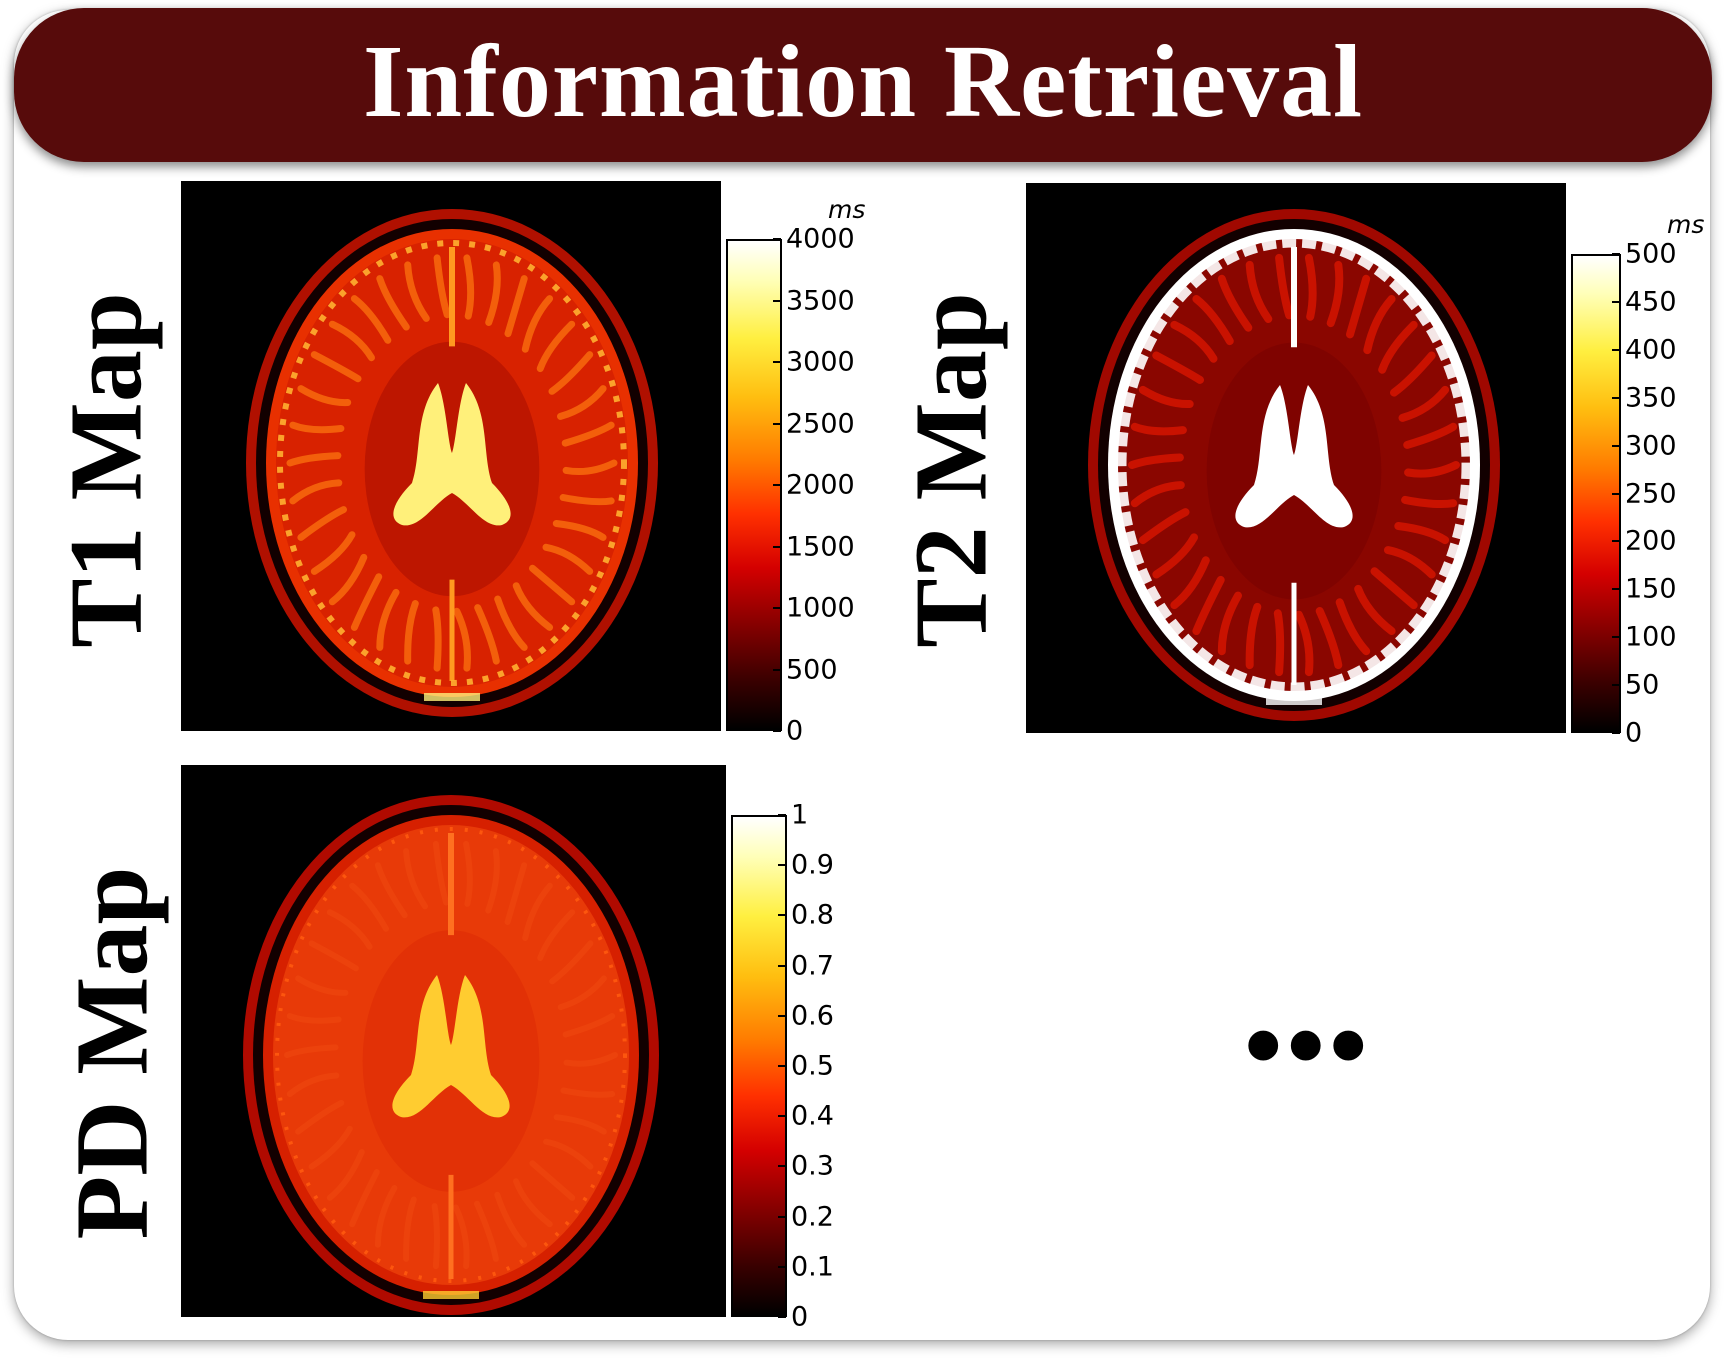 This screenshot has height=1359, width=1726. Describe the element at coordinates (1651, 302) in the screenshot. I see `colorbar-tick-label: 450` at that location.